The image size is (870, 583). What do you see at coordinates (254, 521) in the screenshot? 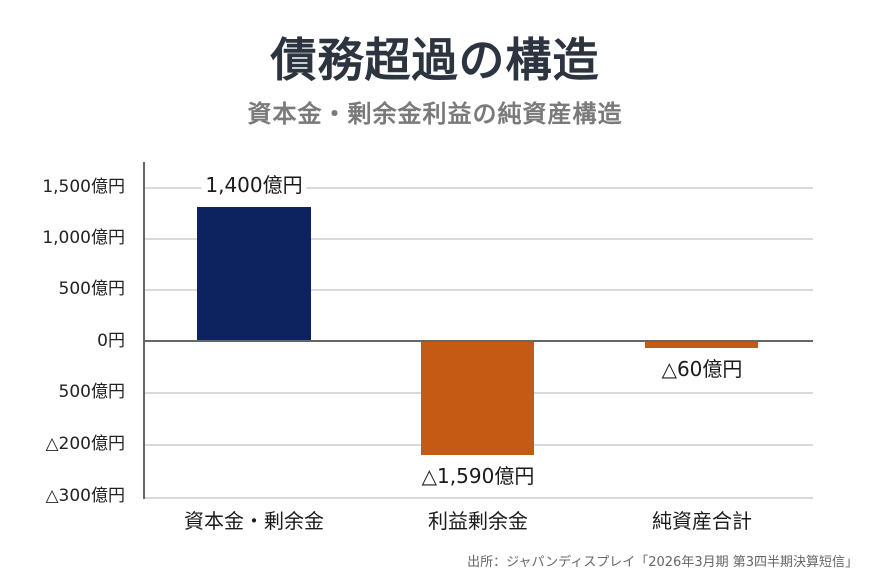
I see `x-tick-label: 資本金・剰余金` at bounding box center [254, 521].